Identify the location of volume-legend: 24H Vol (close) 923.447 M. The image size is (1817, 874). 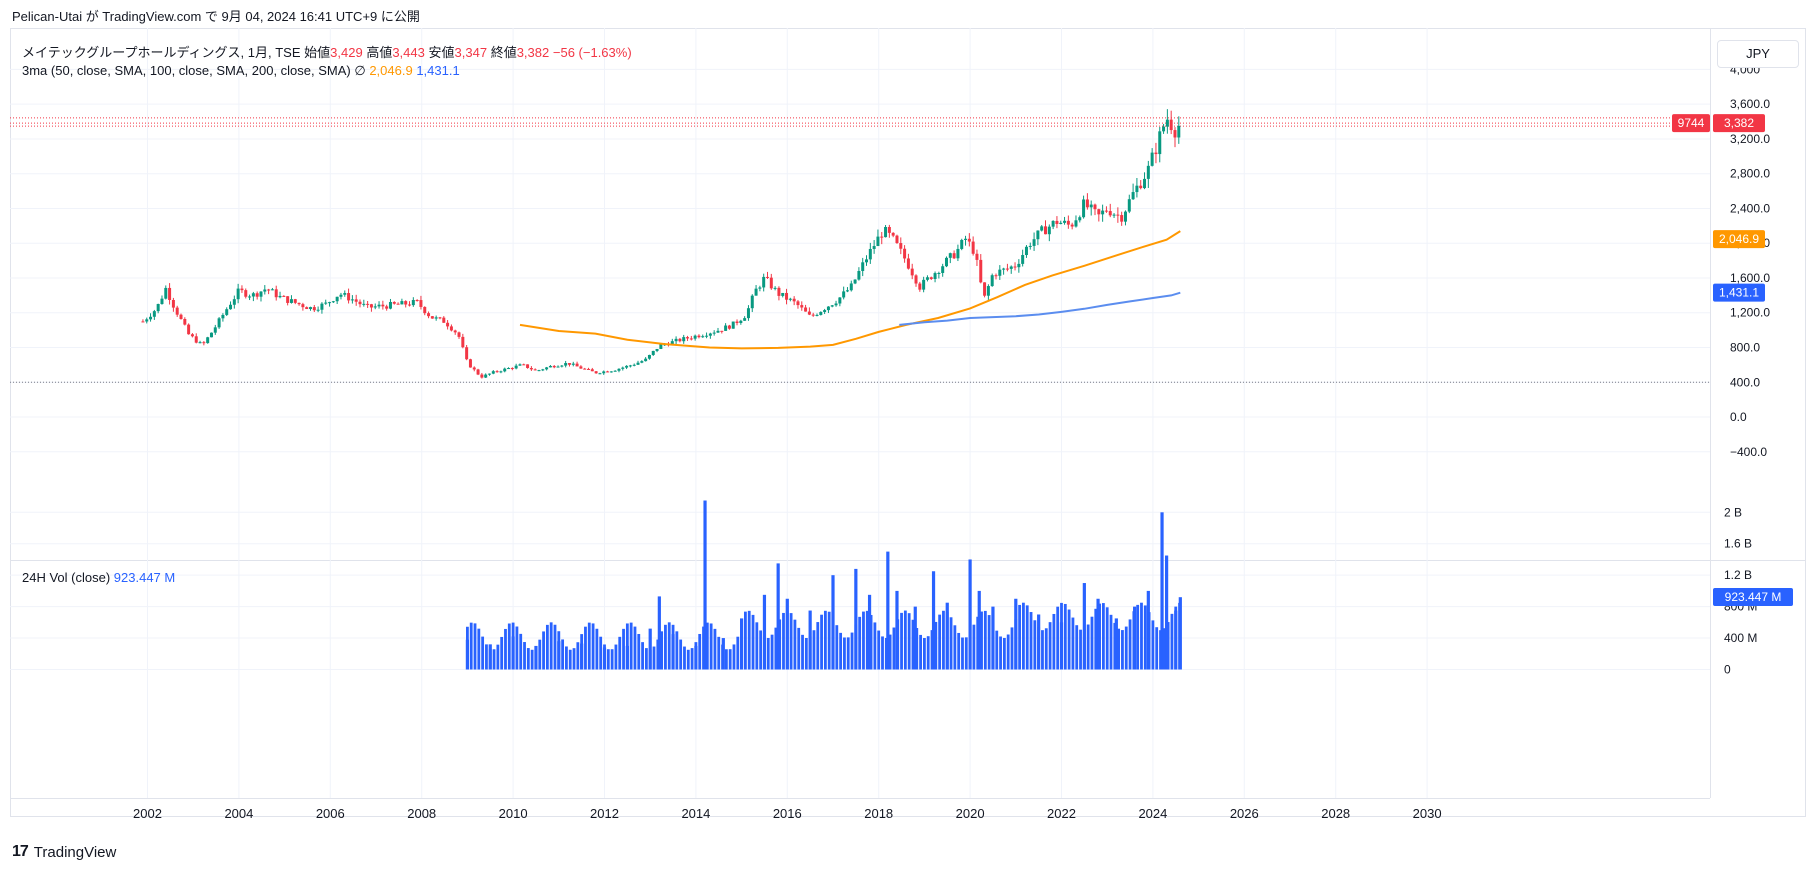
(98, 577).